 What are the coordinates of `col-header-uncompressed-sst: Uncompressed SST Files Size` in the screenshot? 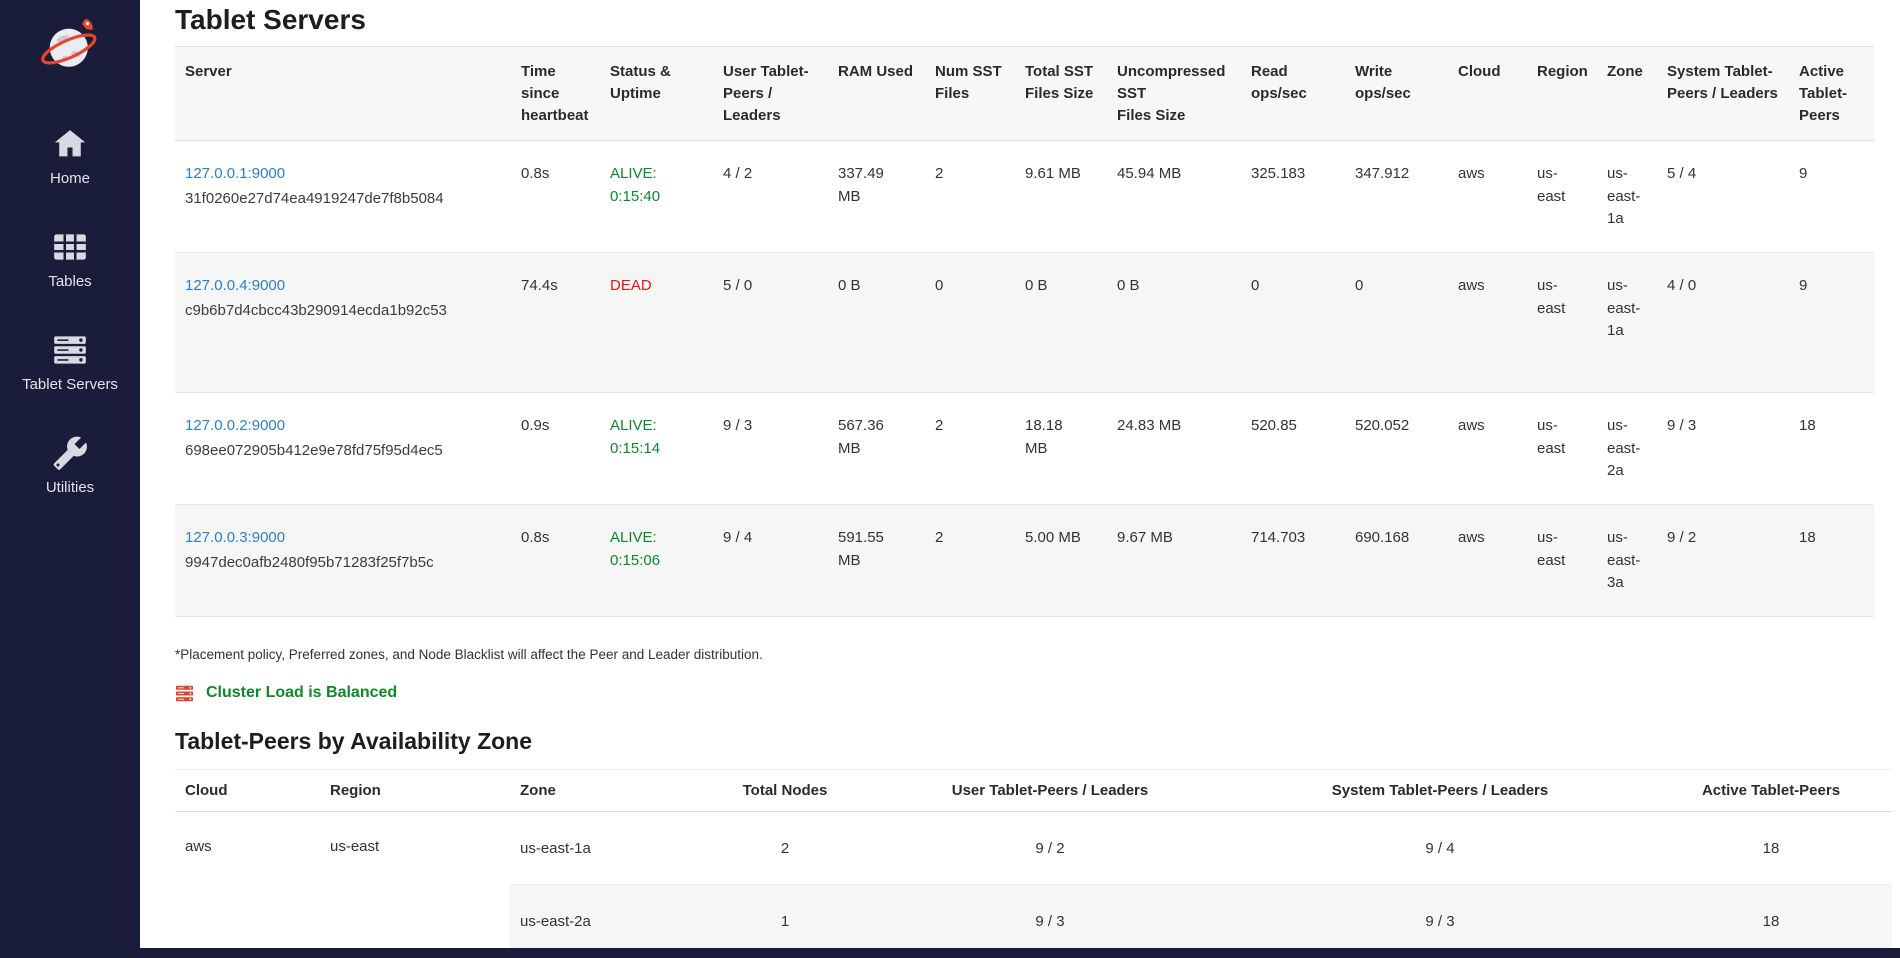 It's located at (1171, 93).